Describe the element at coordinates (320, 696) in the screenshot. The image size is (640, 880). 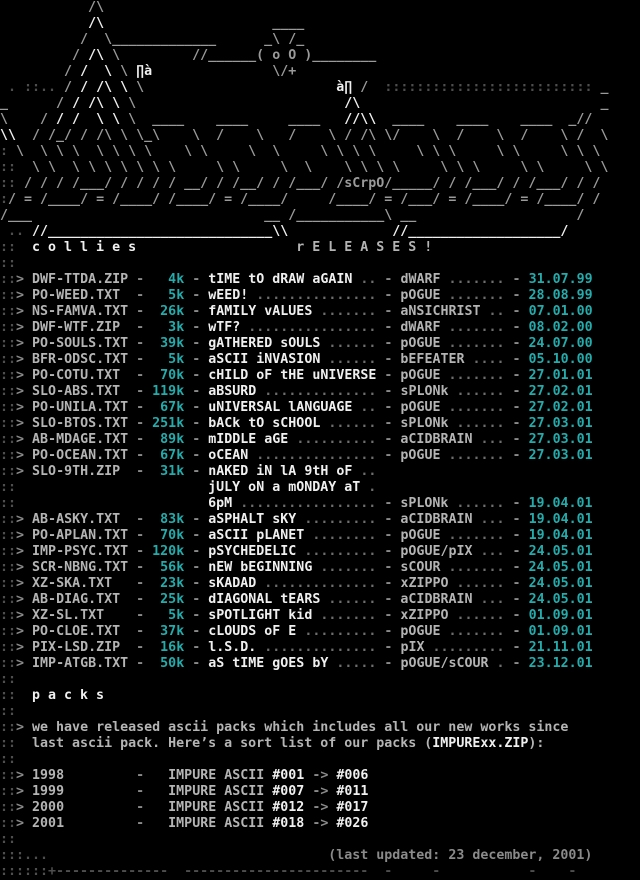
I see `packs-heading: :: p a c k s` at that location.